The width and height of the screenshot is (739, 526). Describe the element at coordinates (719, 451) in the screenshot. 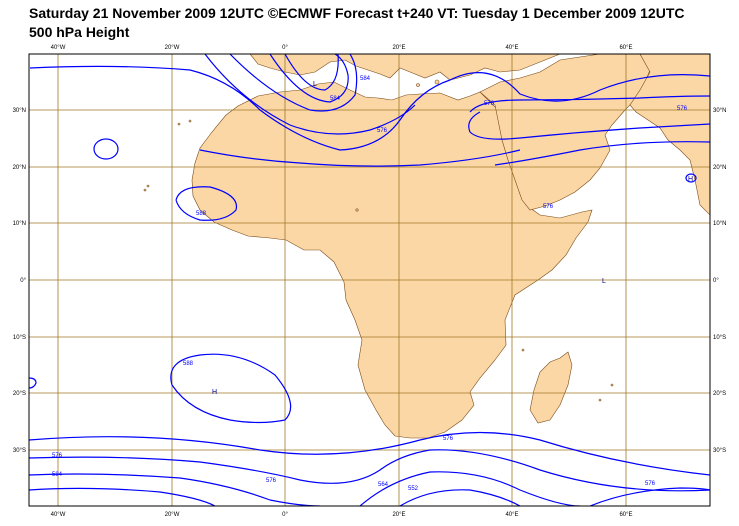

I see `right-lat-label: 30°S` at that location.